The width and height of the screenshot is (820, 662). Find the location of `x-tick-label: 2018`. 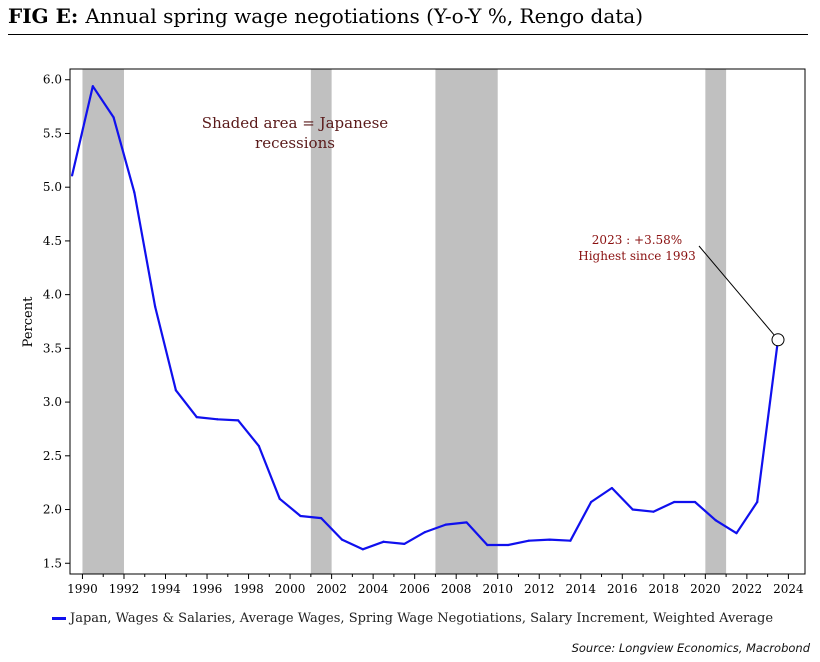

x-tick-label: 2018 is located at coordinates (664, 589).